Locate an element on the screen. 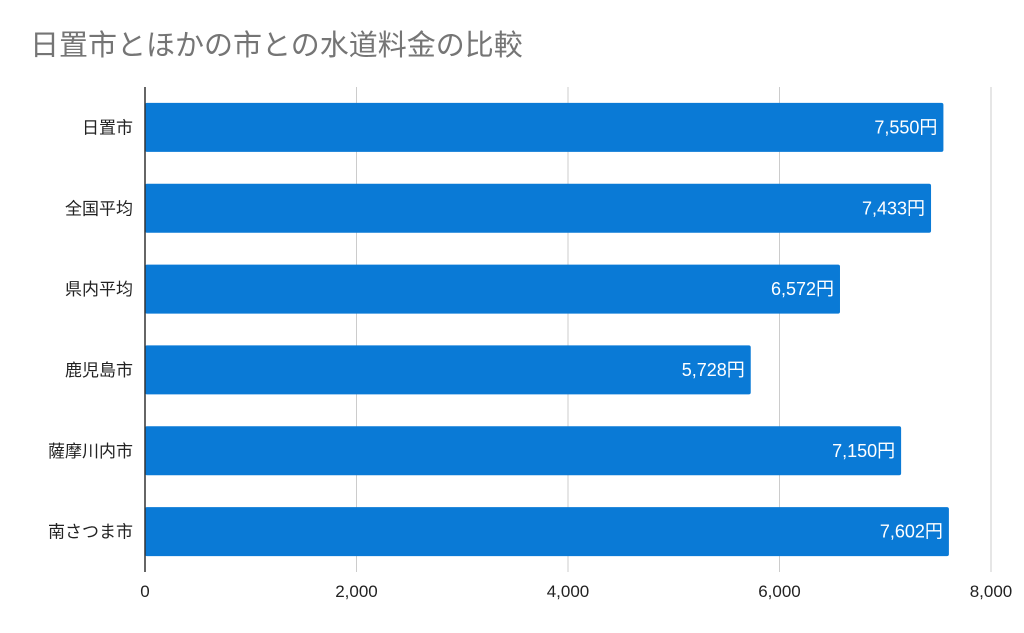 The image size is (1024, 633). category-label: 鹿児島市 is located at coordinates (99, 371).